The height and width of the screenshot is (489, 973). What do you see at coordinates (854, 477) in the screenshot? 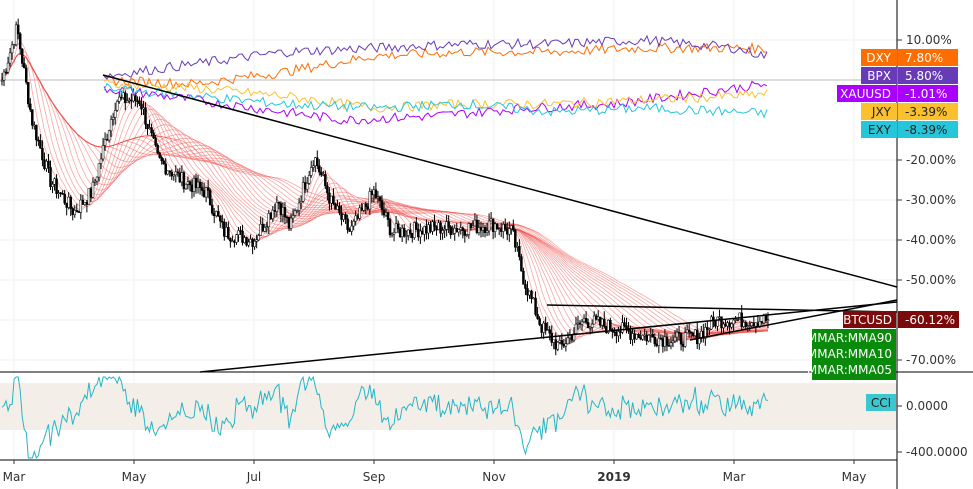
I see `x-tick-label: May` at bounding box center [854, 477].